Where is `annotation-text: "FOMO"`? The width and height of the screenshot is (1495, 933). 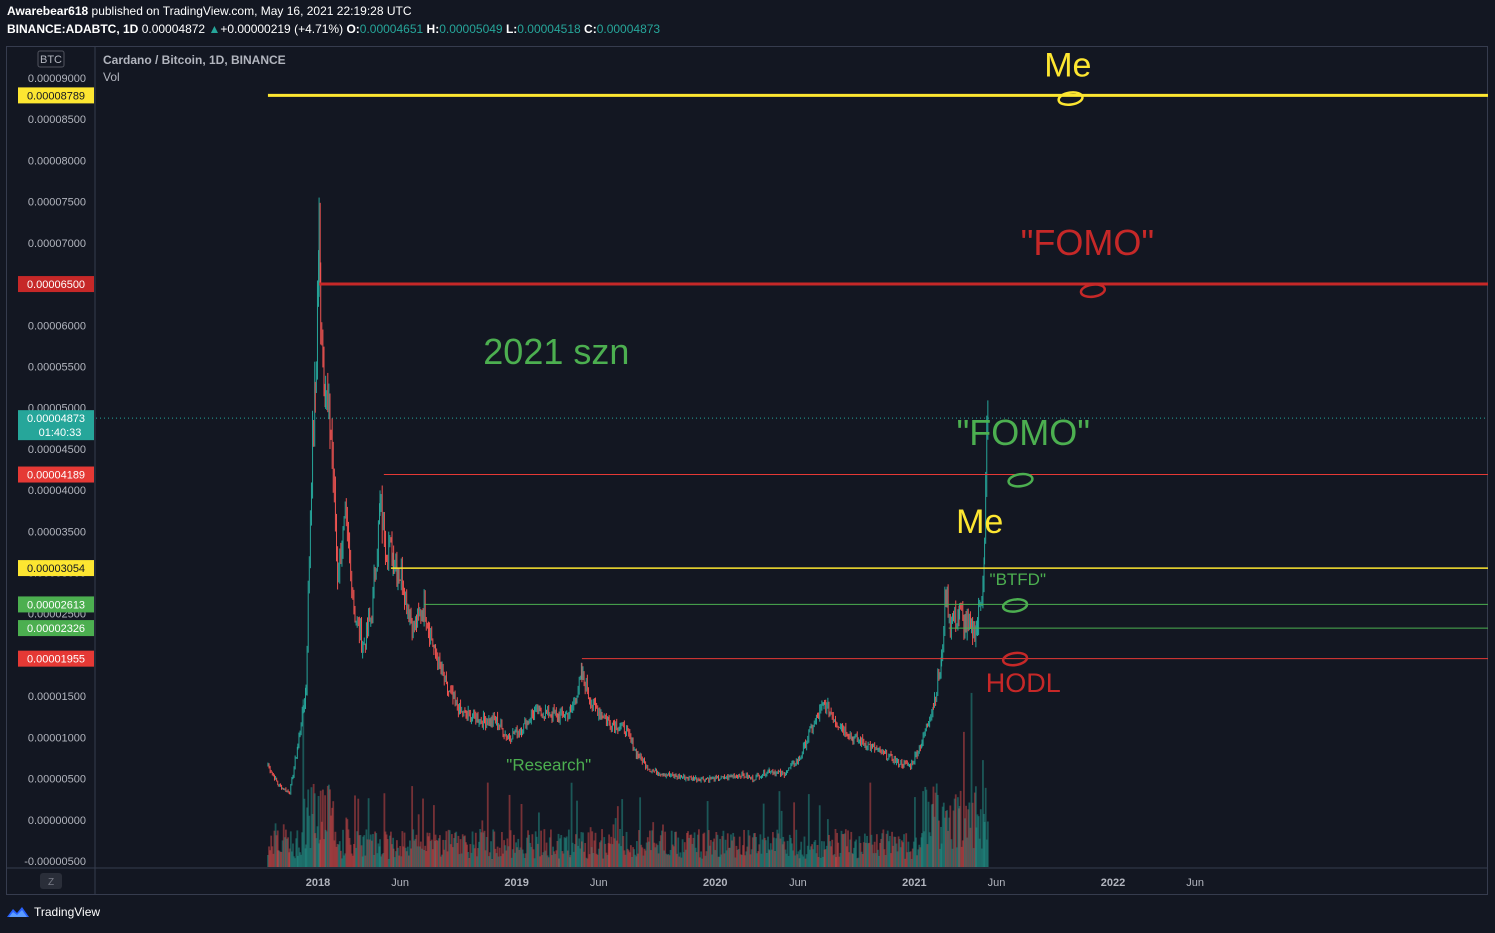
annotation-text: "FOMO" is located at coordinates (1023, 432).